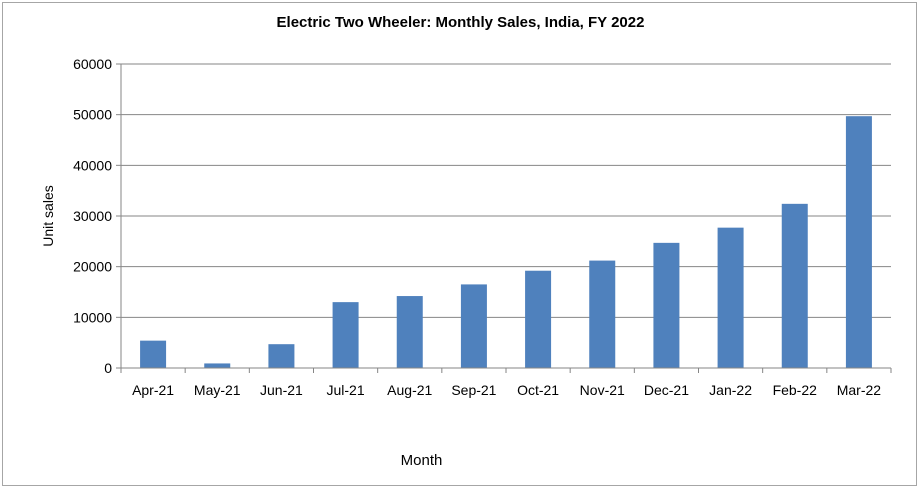 This screenshot has height=490, width=921. What do you see at coordinates (538, 390) in the screenshot?
I see `x-tick-label: Oct-21` at bounding box center [538, 390].